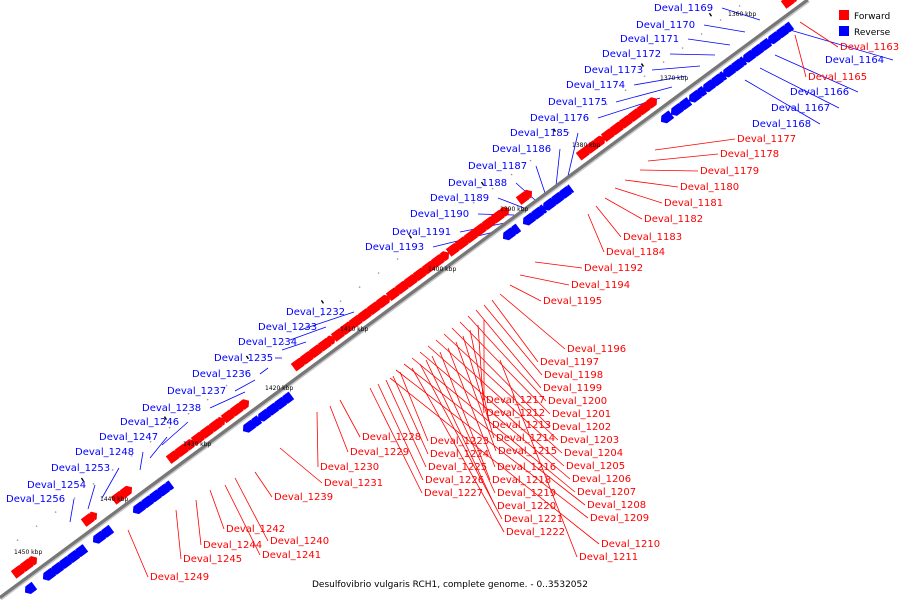 Image resolution: width=900 pixels, height=600 pixels. Describe the element at coordinates (497, 166) in the screenshot. I see `reverse-gene-label: Deval_1187` at that location.